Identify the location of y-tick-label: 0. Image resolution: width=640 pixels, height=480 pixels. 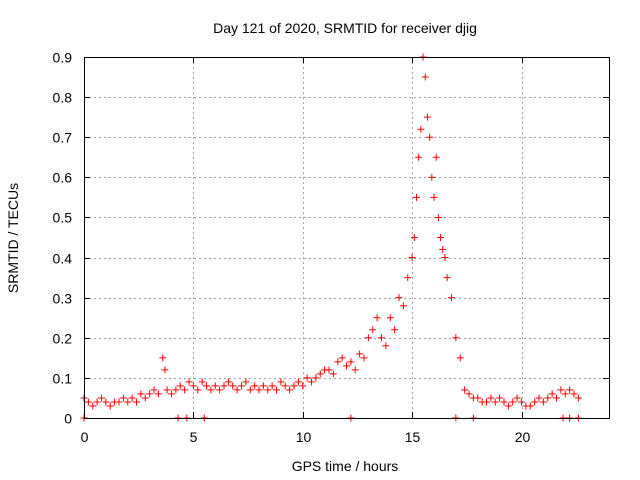
(68, 419).